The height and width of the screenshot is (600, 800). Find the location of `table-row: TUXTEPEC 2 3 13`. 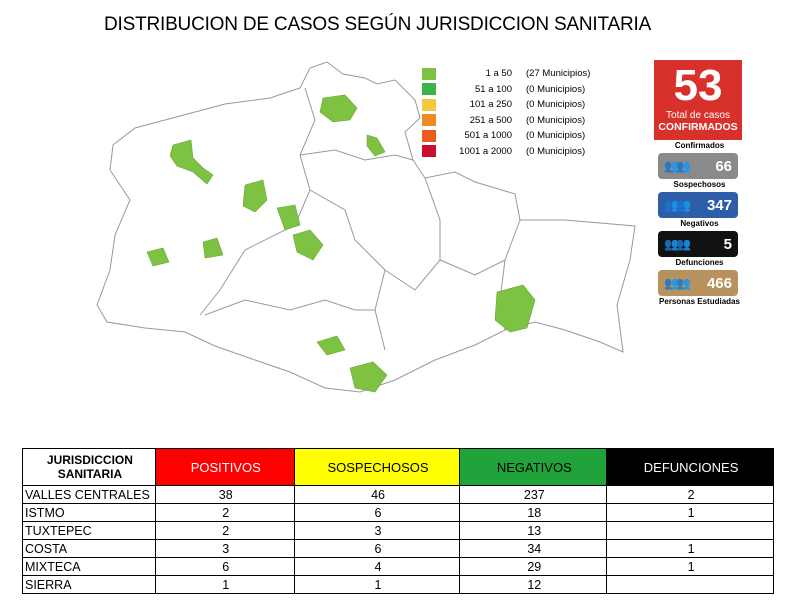

table-row: TUXTEPEC 2 3 13 is located at coordinates (398, 530).